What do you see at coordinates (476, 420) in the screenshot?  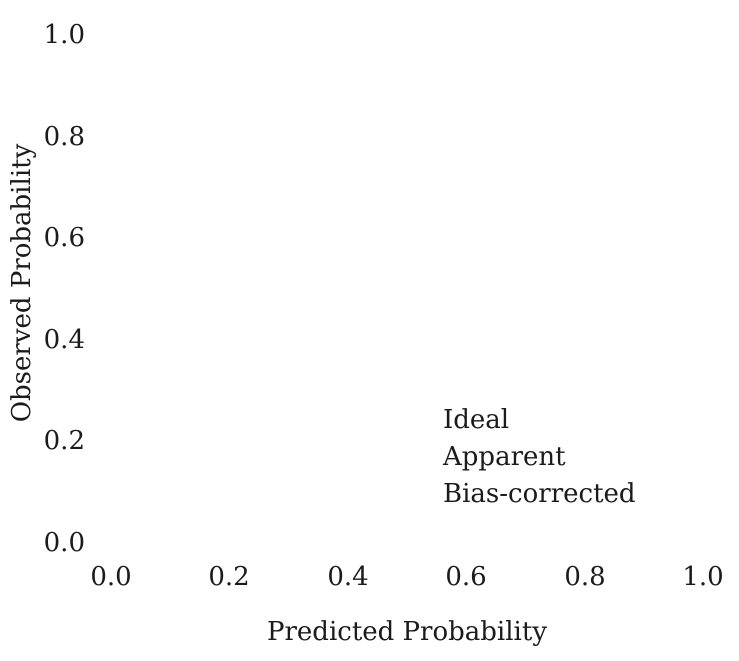 I see `legend-item-ideal: Ideal` at bounding box center [476, 420].